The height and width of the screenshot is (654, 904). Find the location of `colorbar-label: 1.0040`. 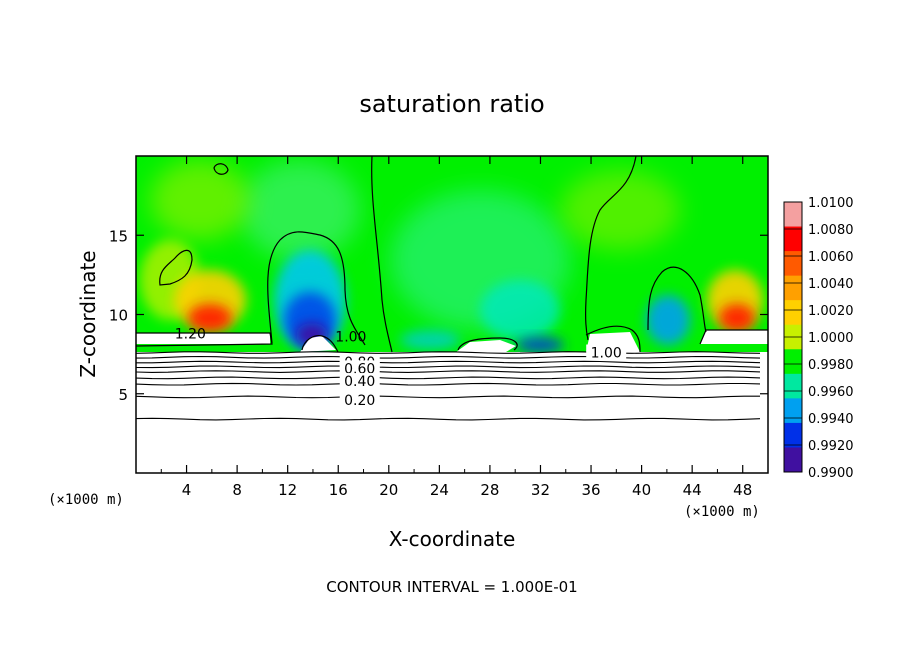

colorbar-label: 1.0040 is located at coordinates (831, 284).